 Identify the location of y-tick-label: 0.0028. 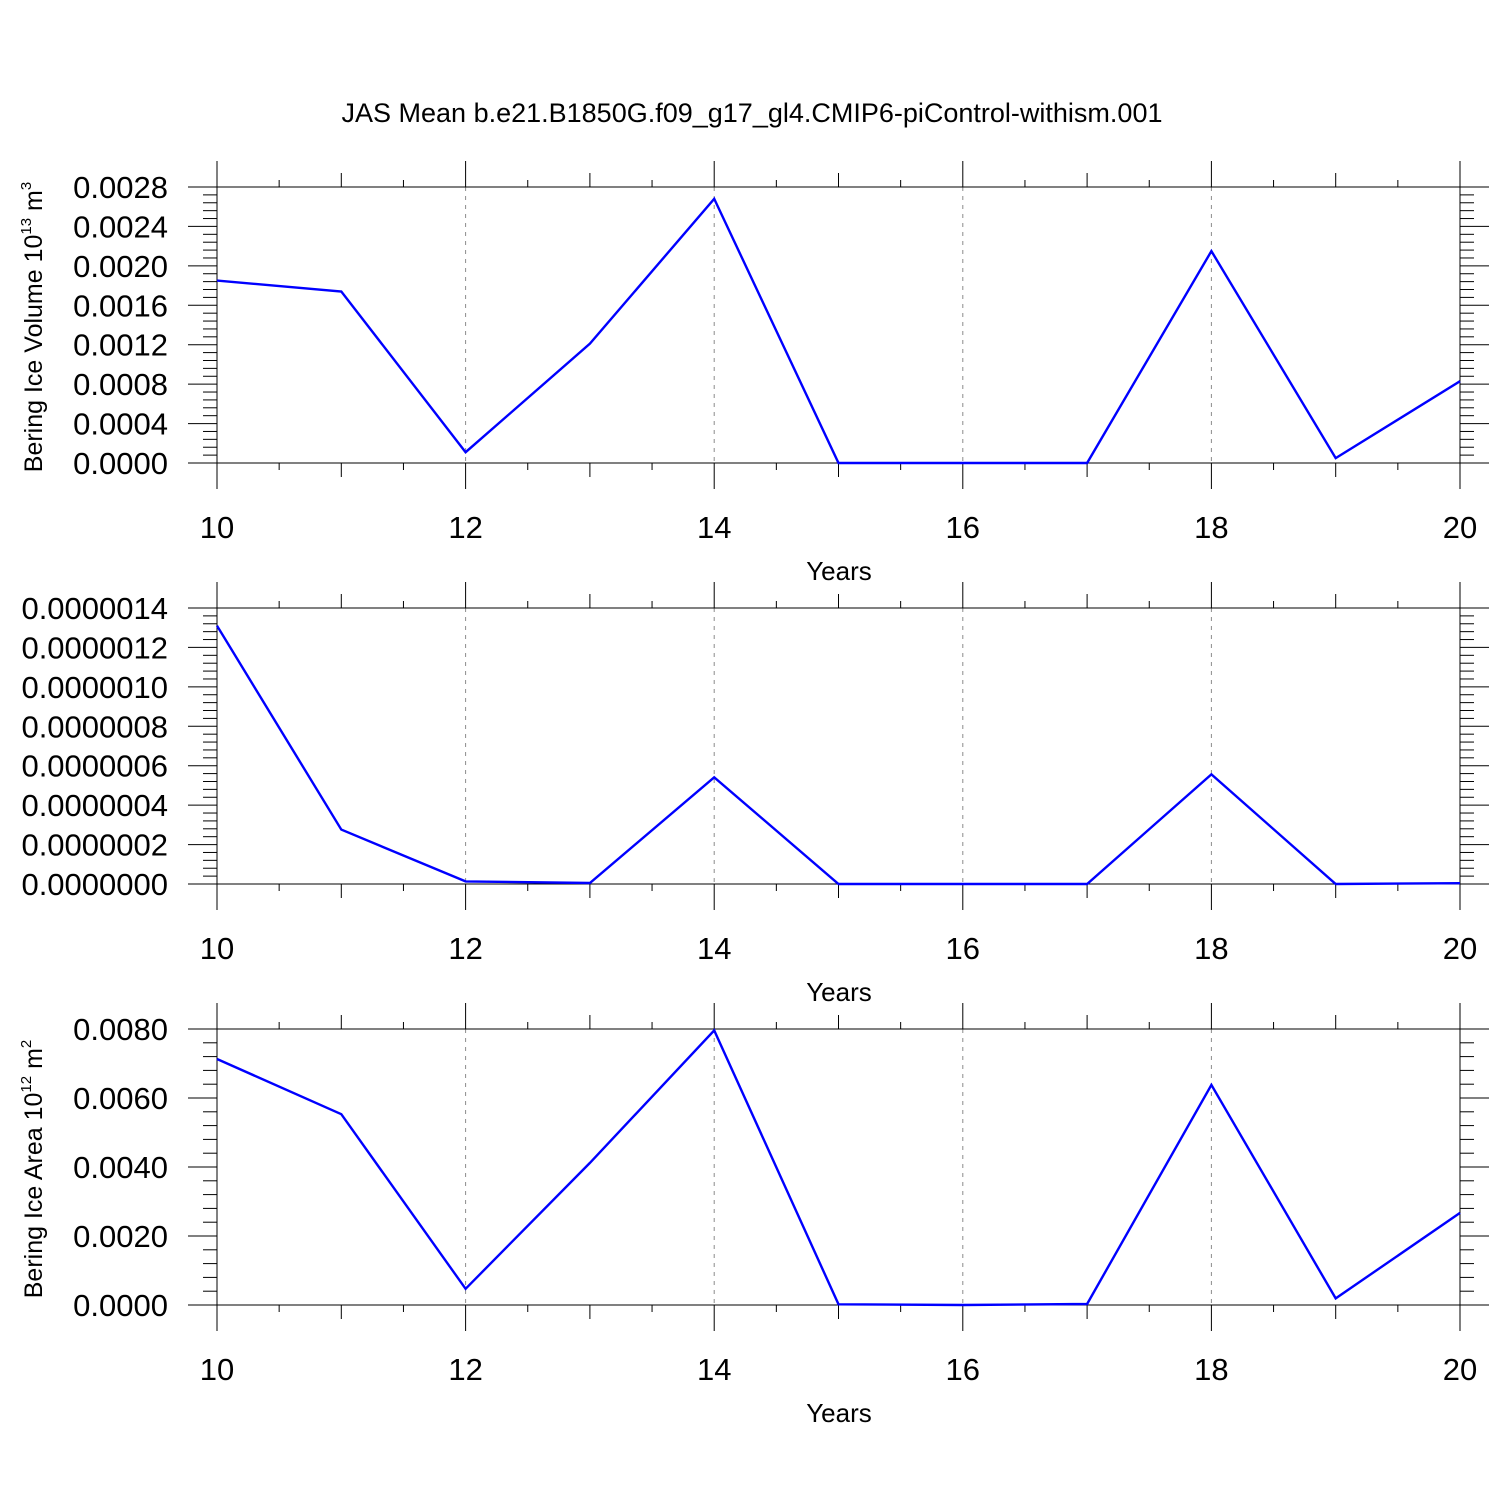
(120, 187).